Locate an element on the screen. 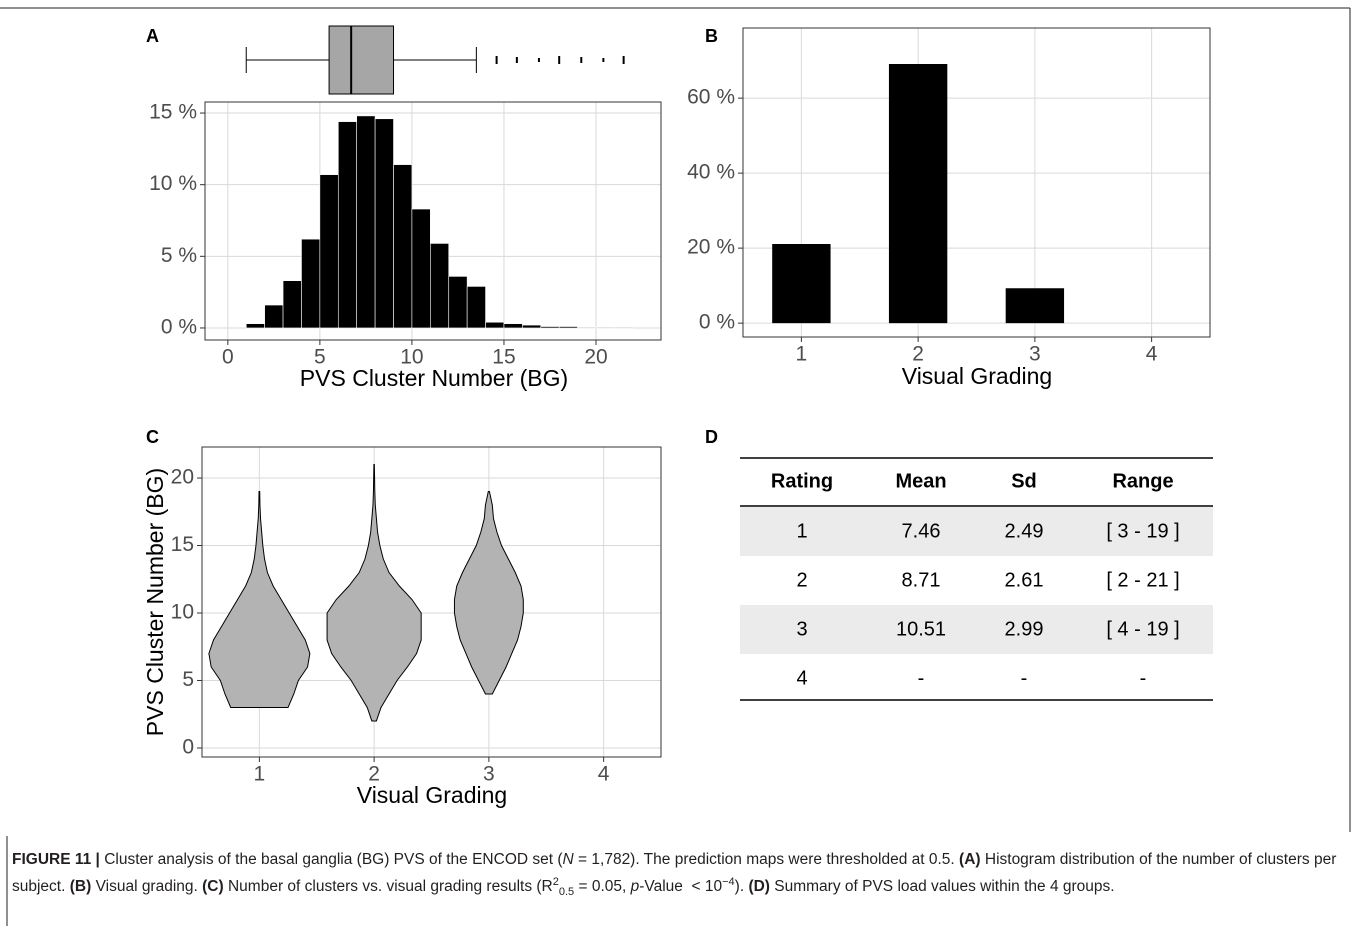 This screenshot has width=1355, height=926. caption-run: (D) is located at coordinates (759, 886).